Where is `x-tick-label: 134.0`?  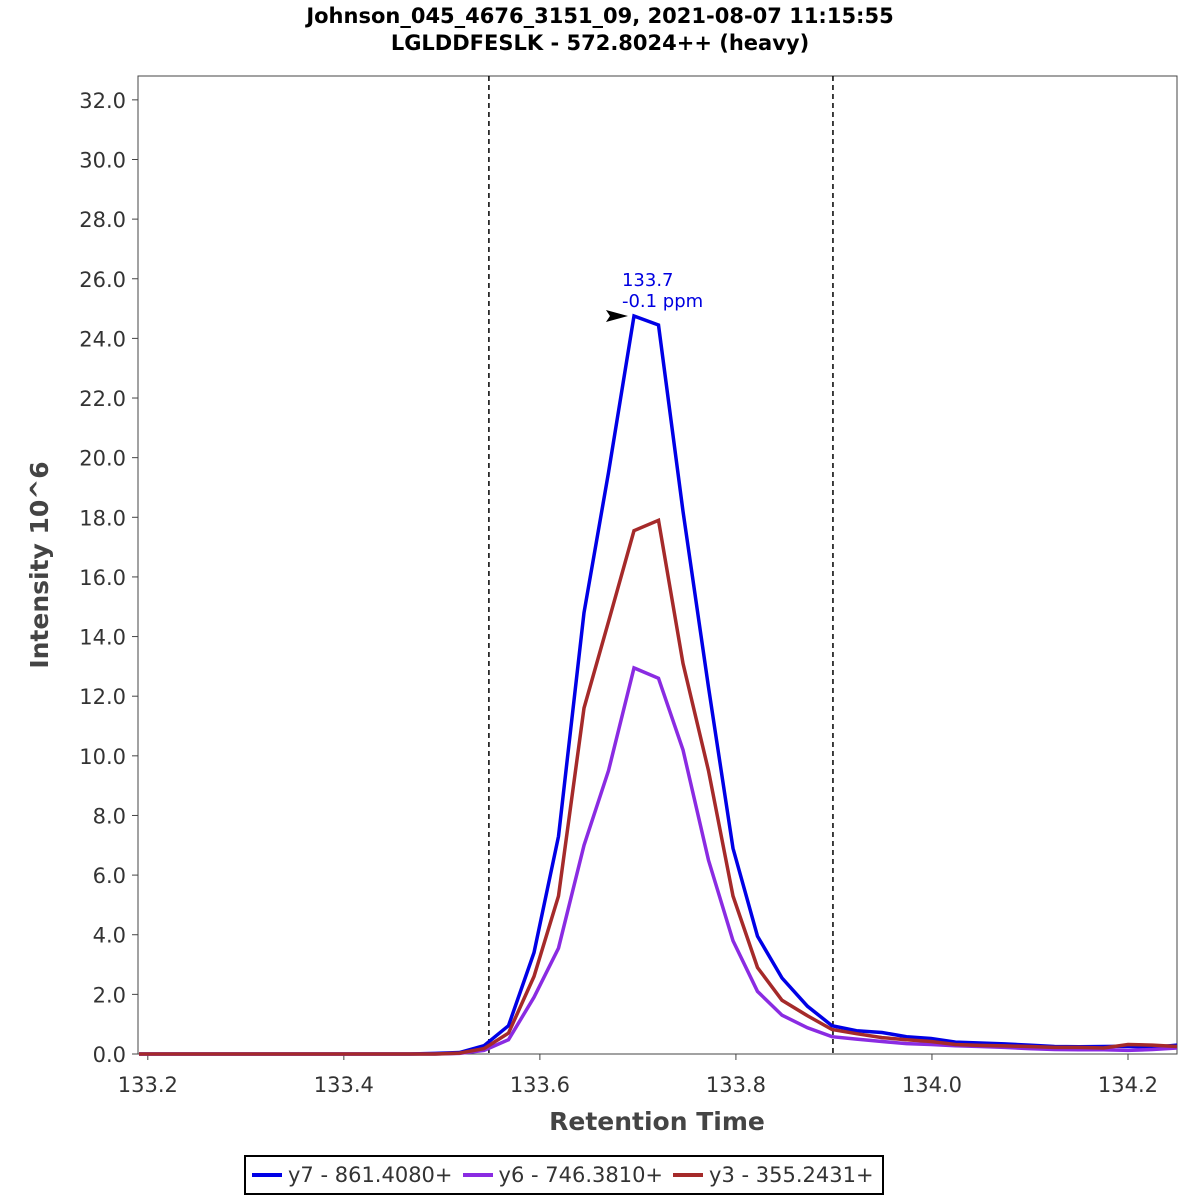 x-tick-label: 134.0 is located at coordinates (932, 1085).